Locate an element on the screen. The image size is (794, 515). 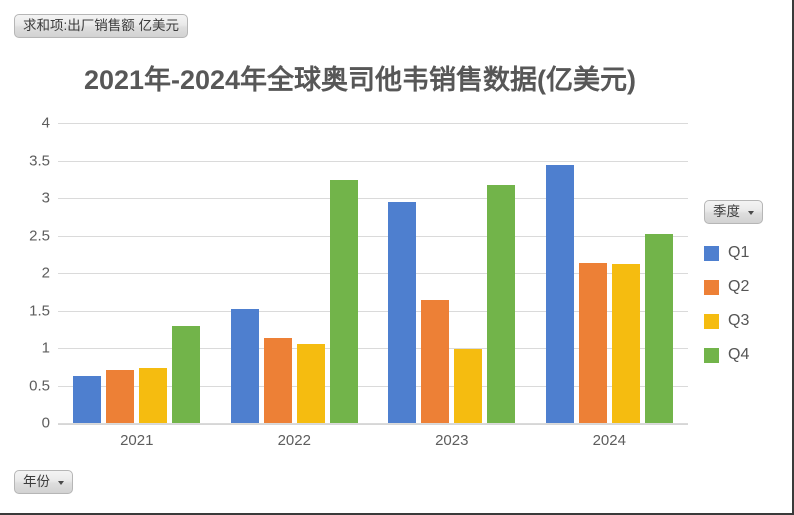
legend-item-Q3: Q3 is located at coordinates (747, 321).